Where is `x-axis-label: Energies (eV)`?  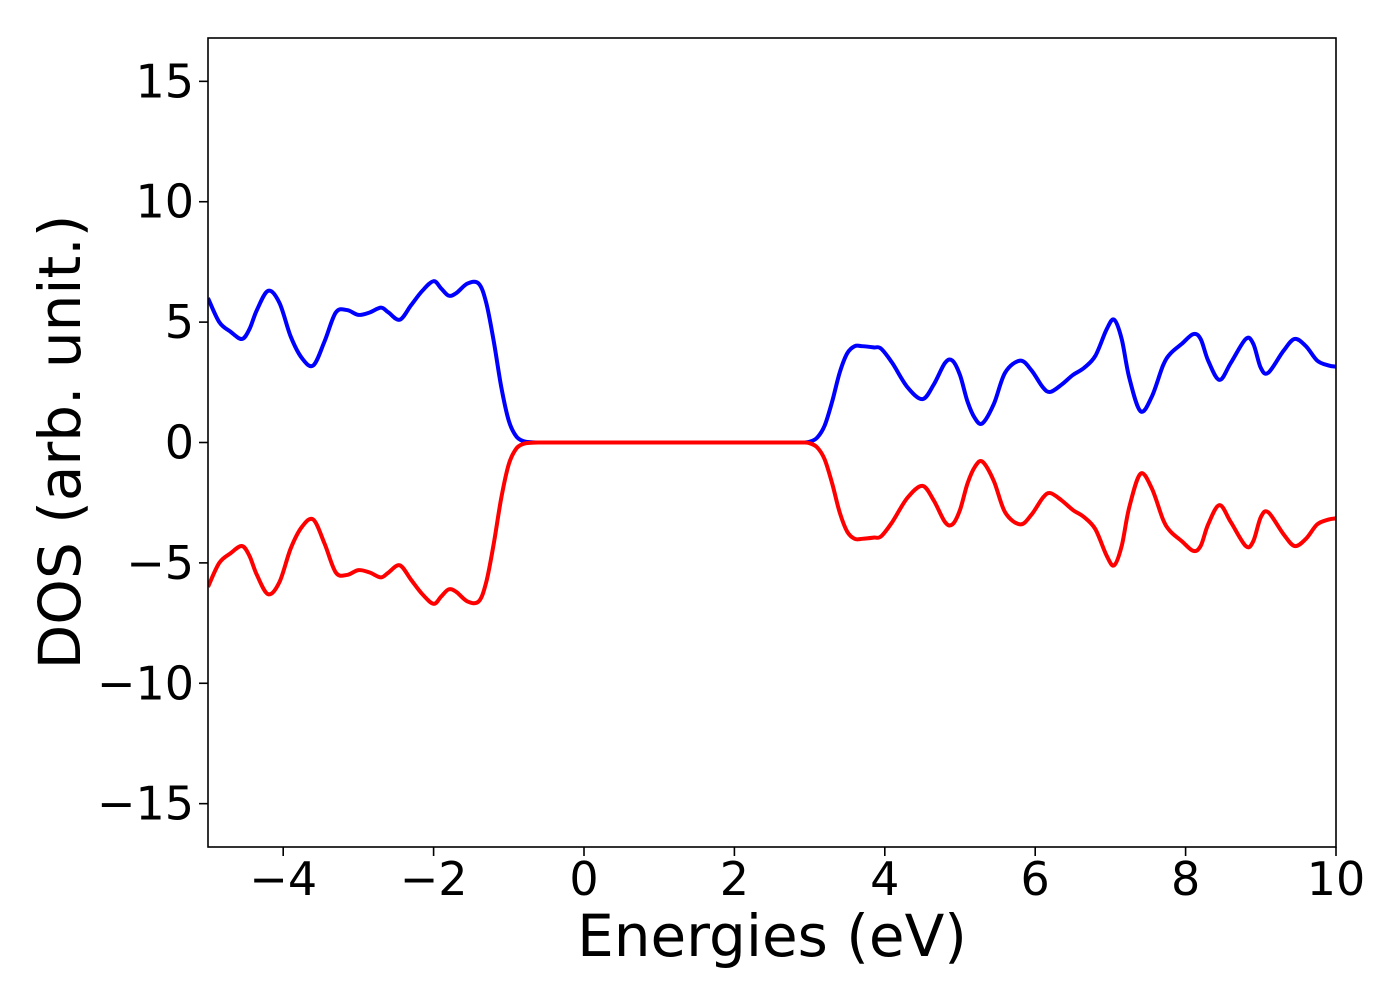
x-axis-label: Energies (eV) is located at coordinates (772, 936).